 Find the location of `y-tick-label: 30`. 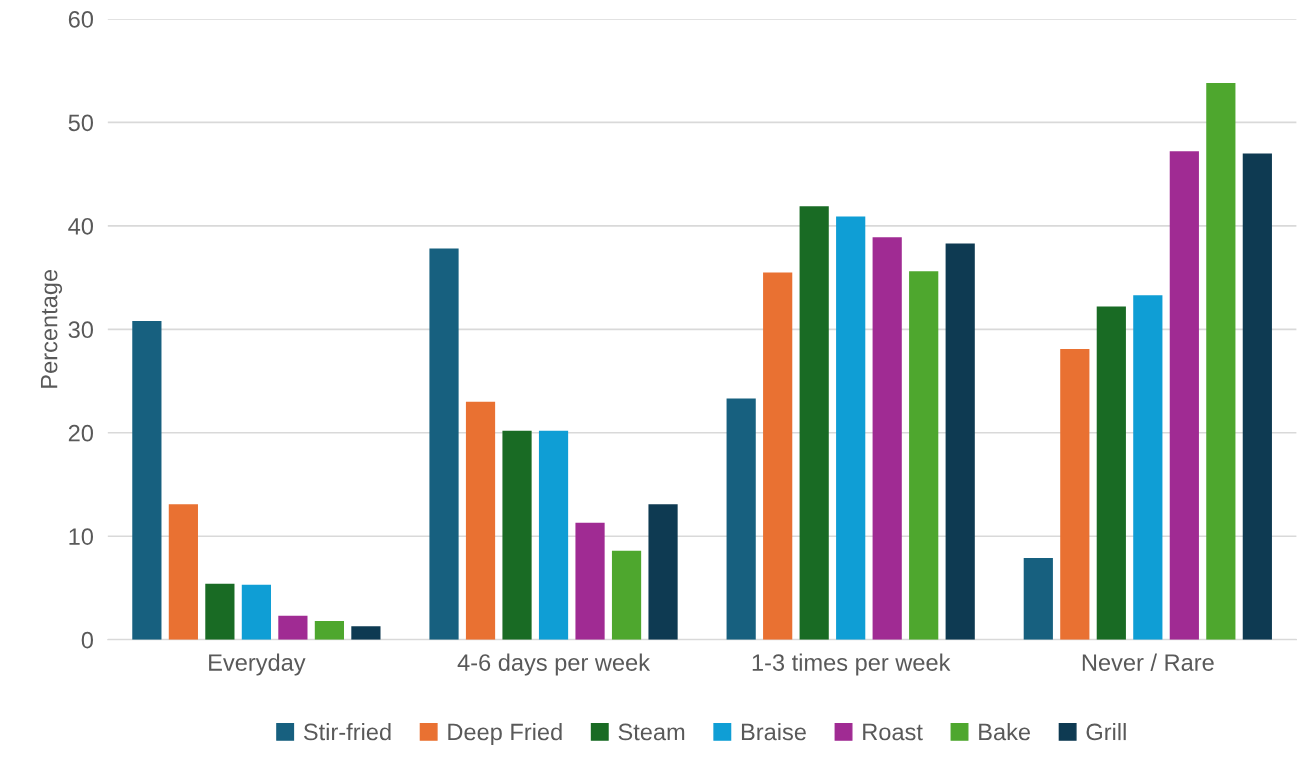

y-tick-label: 30 is located at coordinates (81, 330).